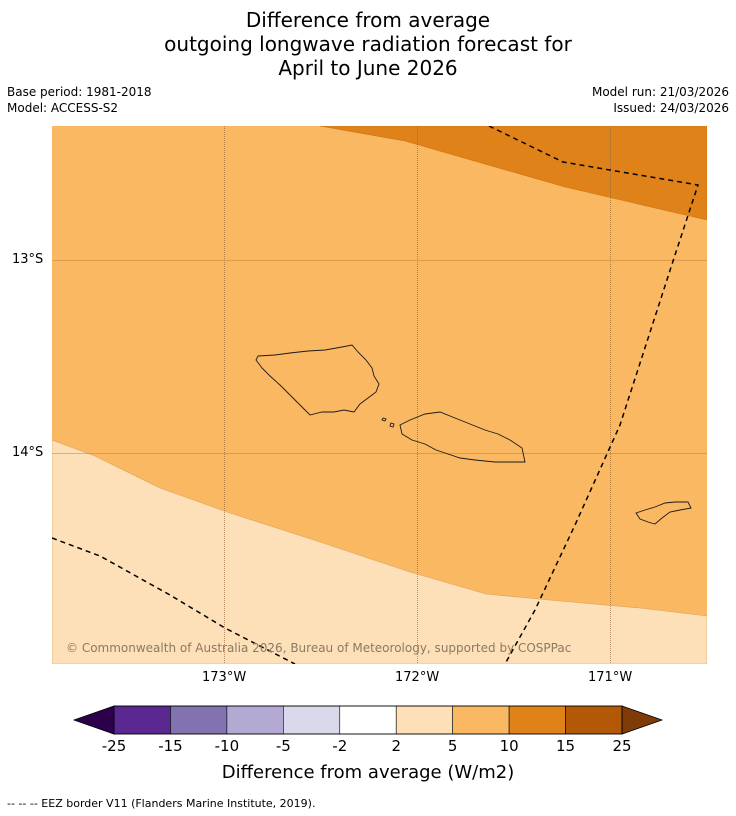  I want to click on colorbar-tick-label: 25, so click(622, 746).